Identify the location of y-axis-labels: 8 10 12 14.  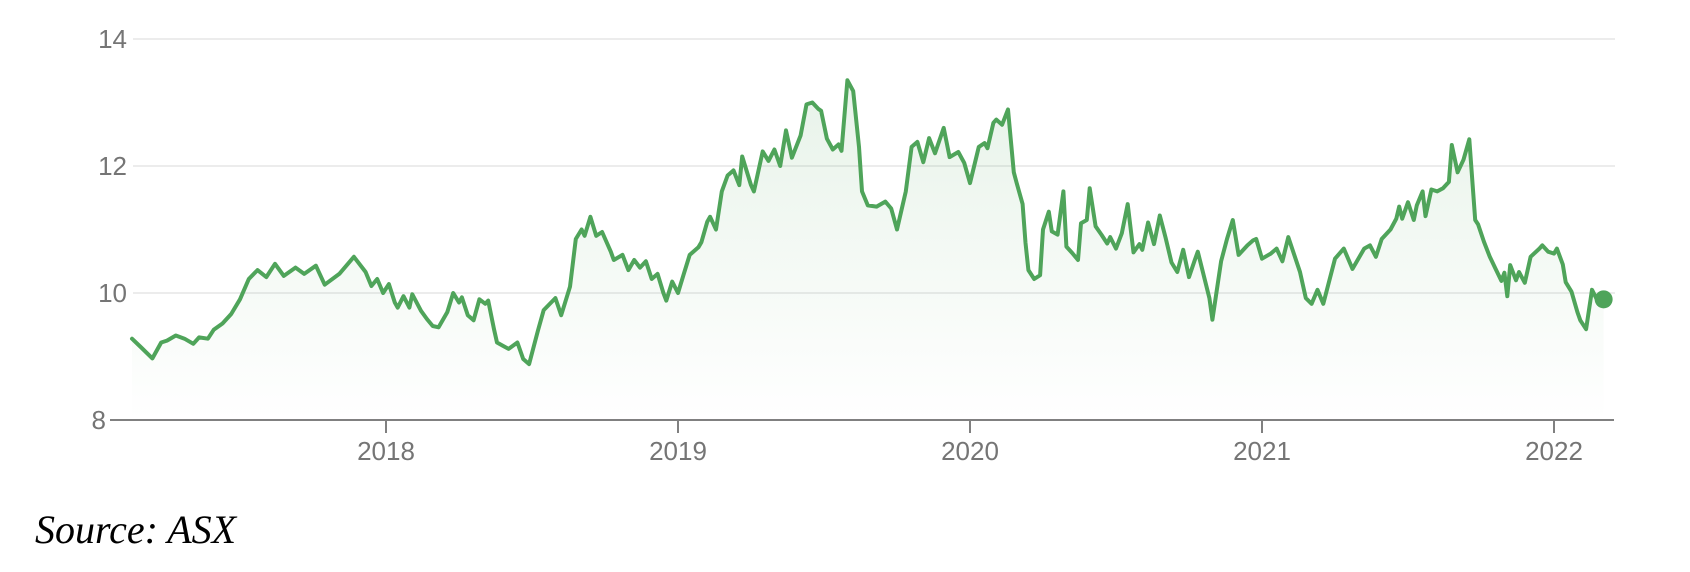
(109, 229).